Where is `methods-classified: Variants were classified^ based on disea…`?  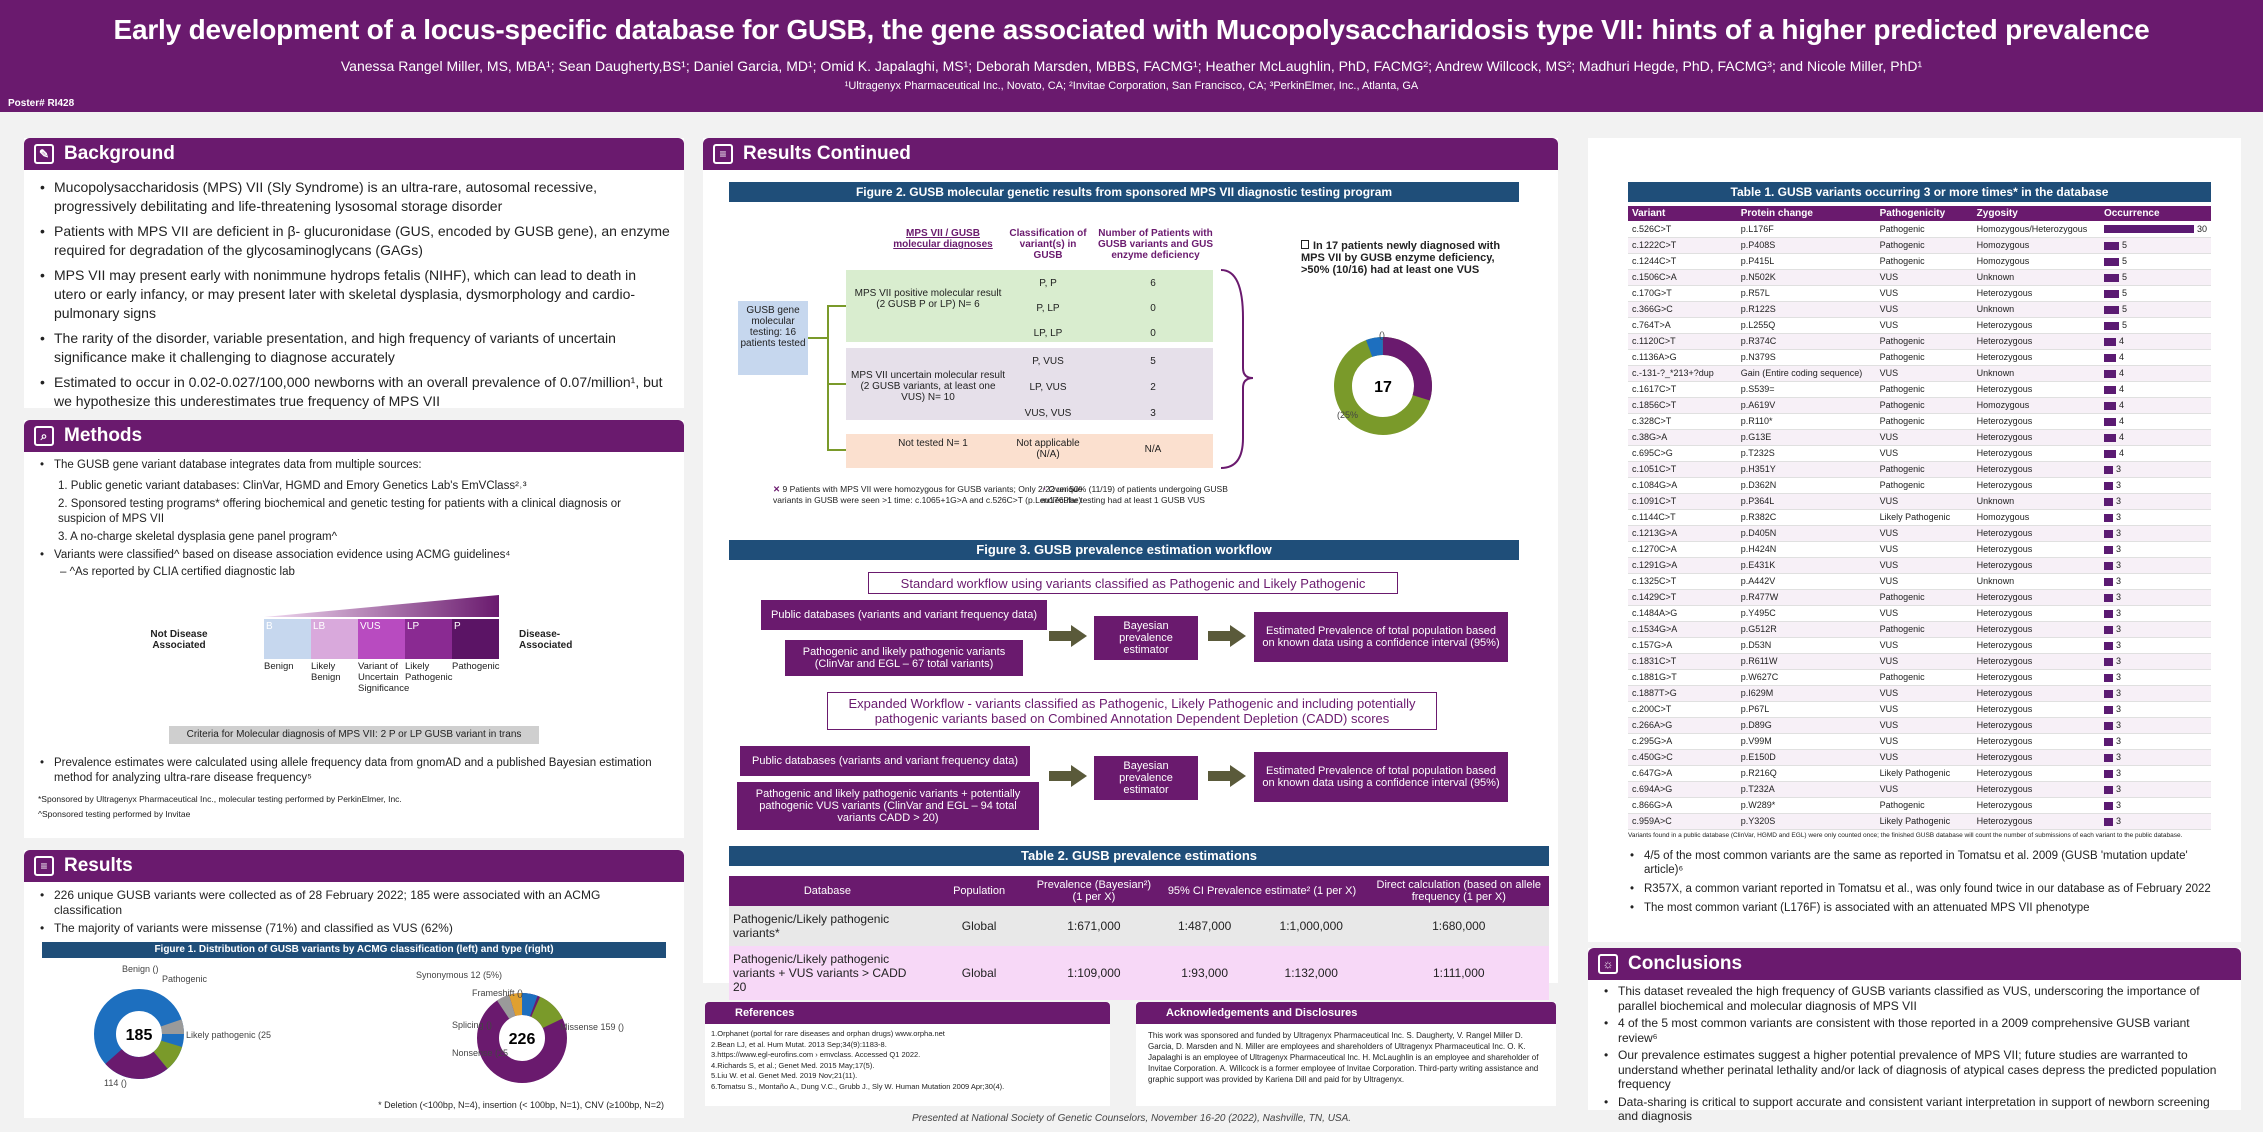
methods-classified: Variants were classified^ based on disea… is located at coordinates (354, 555).